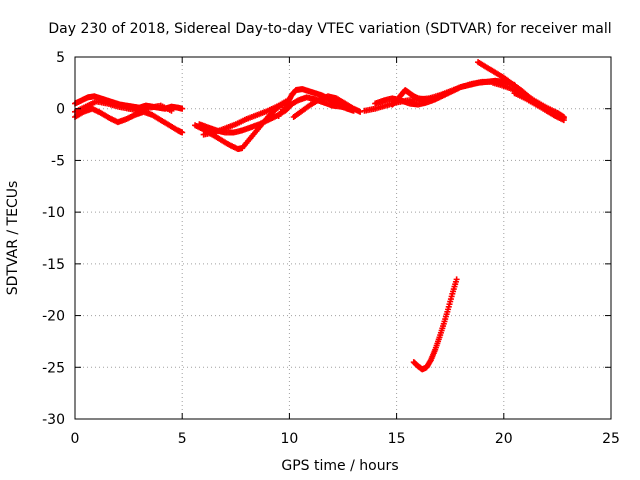 This screenshot has height=480, width=640. I want to click on x-tick-label: 25, so click(611, 439).